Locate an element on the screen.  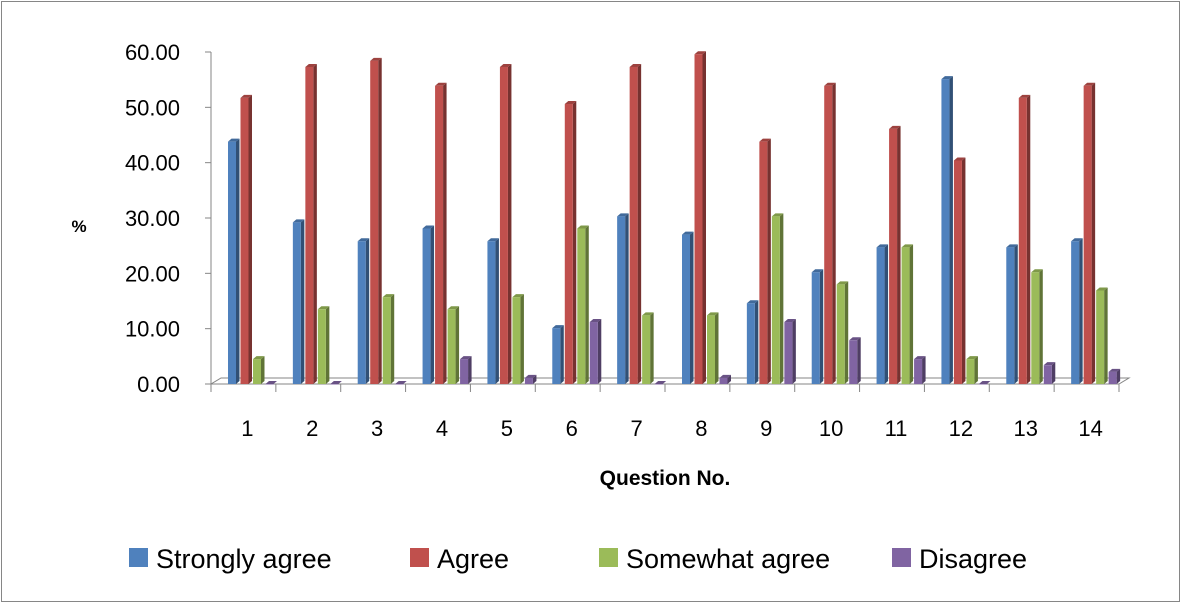
x-tick-label: 4 is located at coordinates (442, 428).